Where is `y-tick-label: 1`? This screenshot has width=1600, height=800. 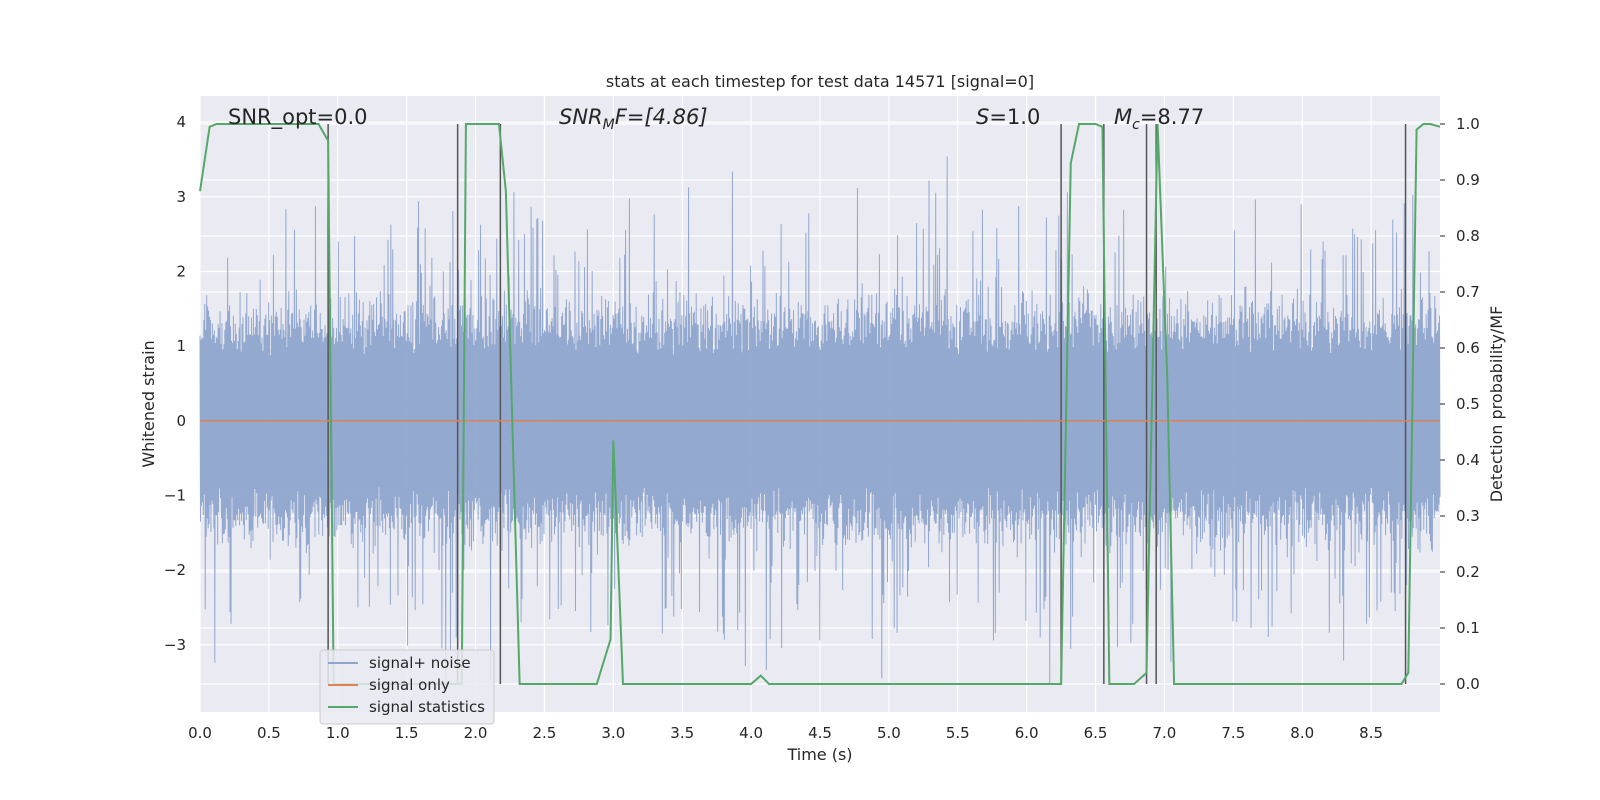
y-tick-label: 1 is located at coordinates (181, 346).